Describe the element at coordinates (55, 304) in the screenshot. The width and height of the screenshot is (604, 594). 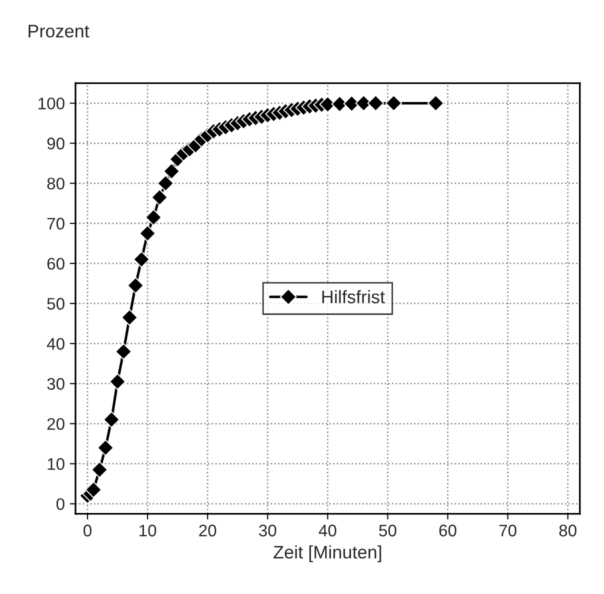
I see `y-tick-label: 50` at that location.